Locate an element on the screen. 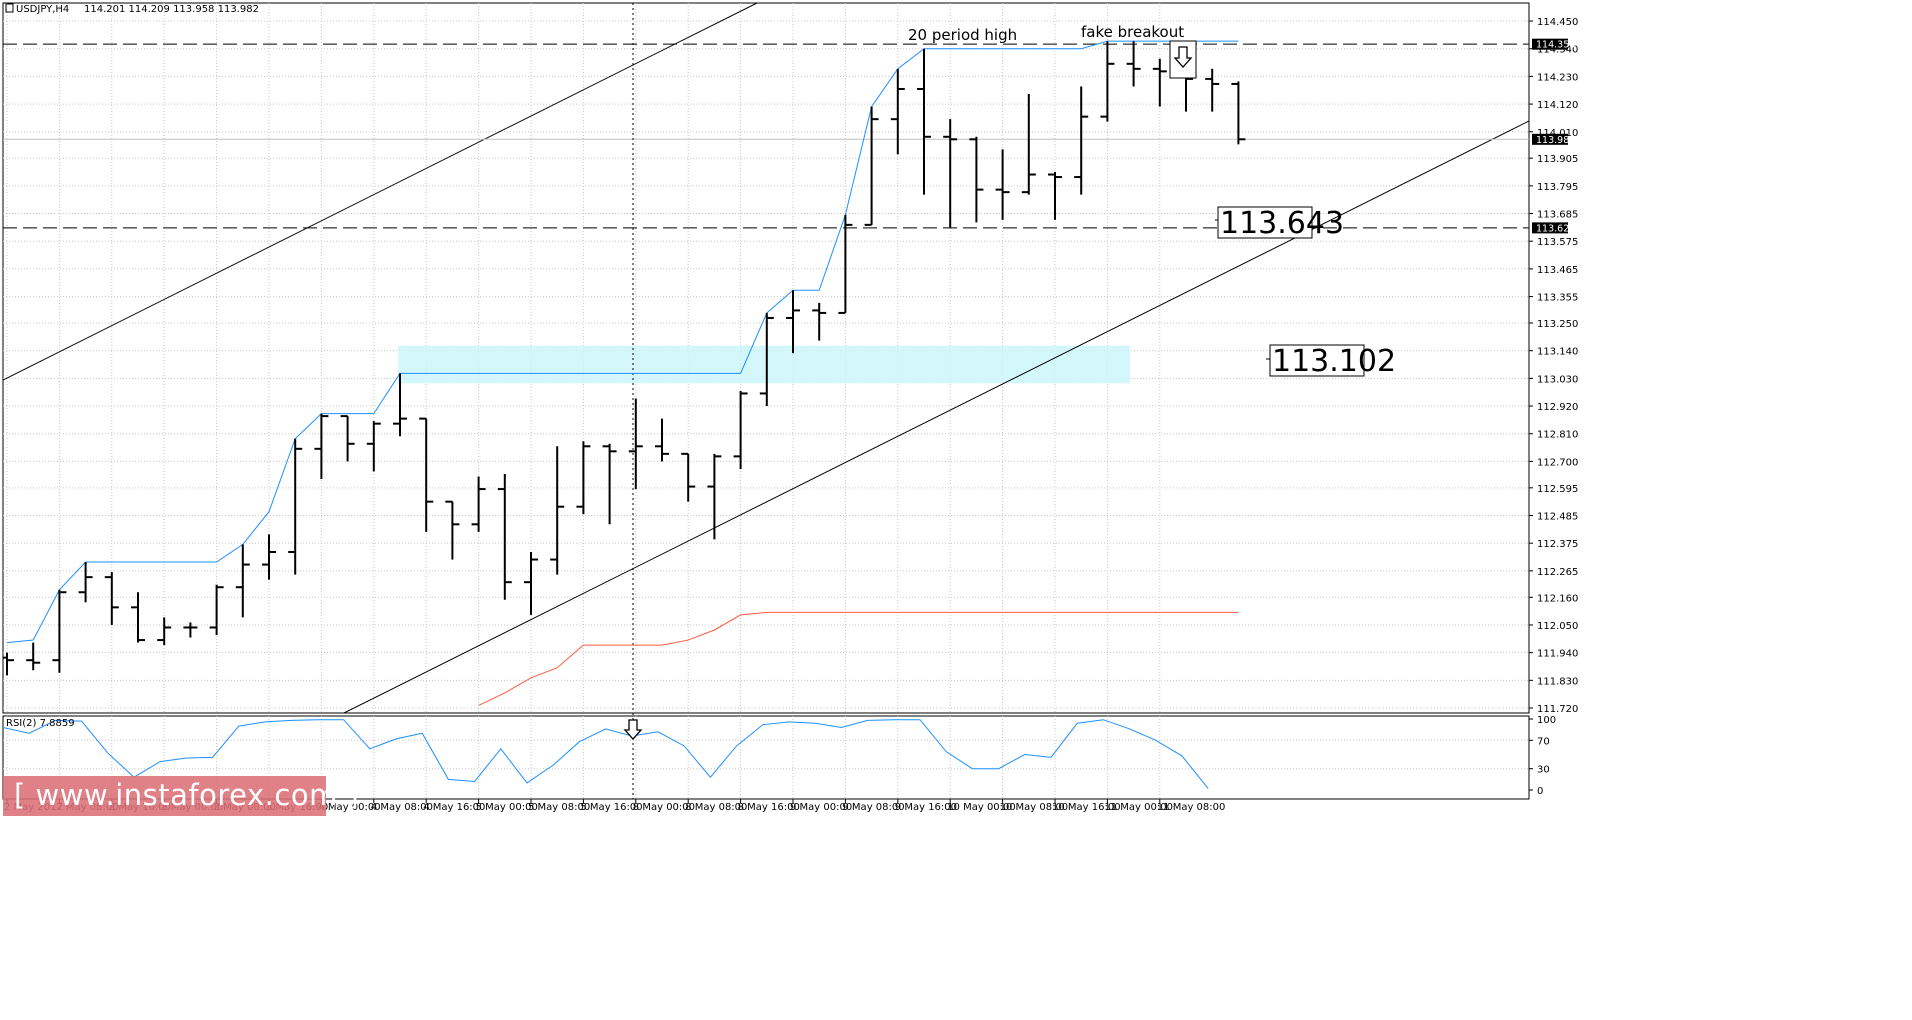 The height and width of the screenshot is (1020, 1912). svg-text: 113.982 is located at coordinates (1555, 140).